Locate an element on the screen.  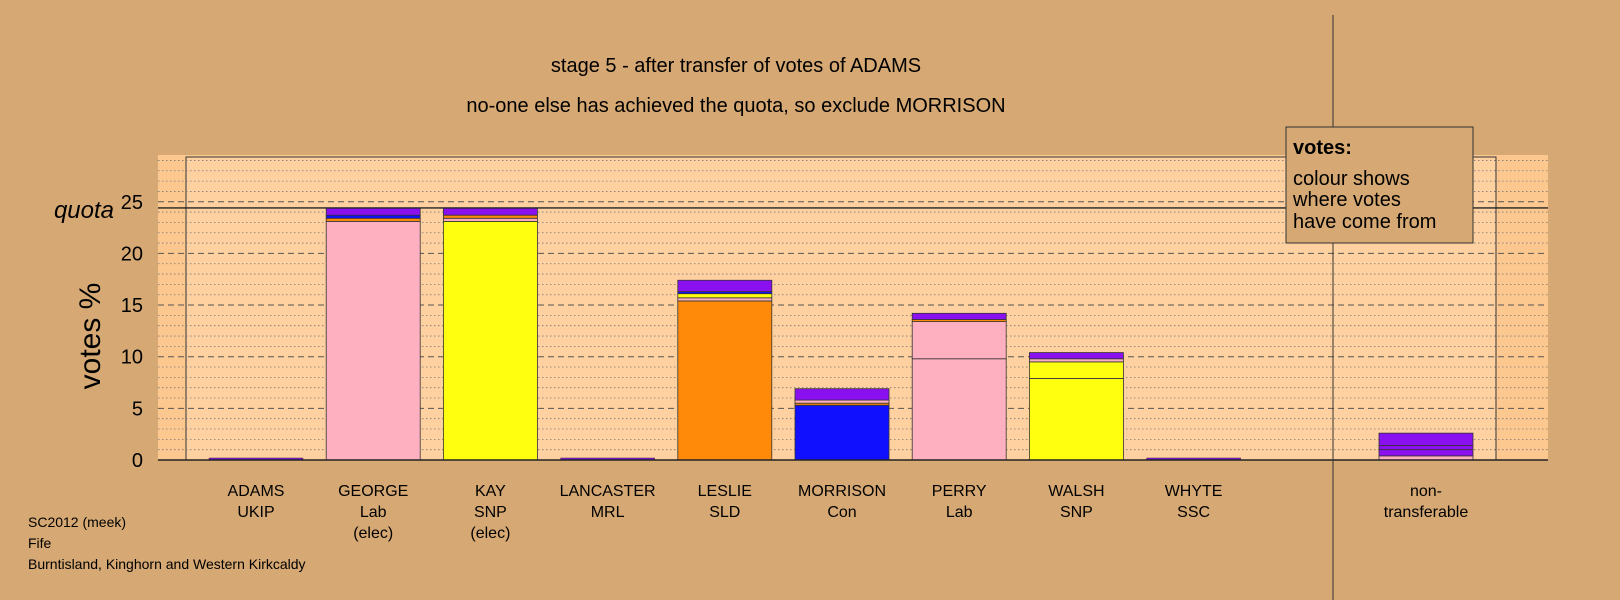
candidate-name: LANCASTER is located at coordinates (608, 491).